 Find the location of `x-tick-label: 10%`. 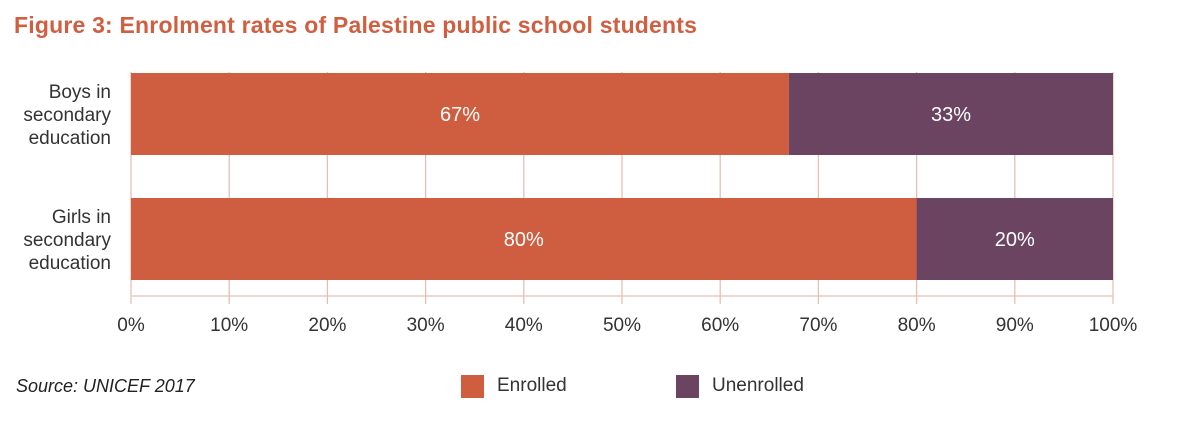

x-tick-label: 10% is located at coordinates (229, 325).